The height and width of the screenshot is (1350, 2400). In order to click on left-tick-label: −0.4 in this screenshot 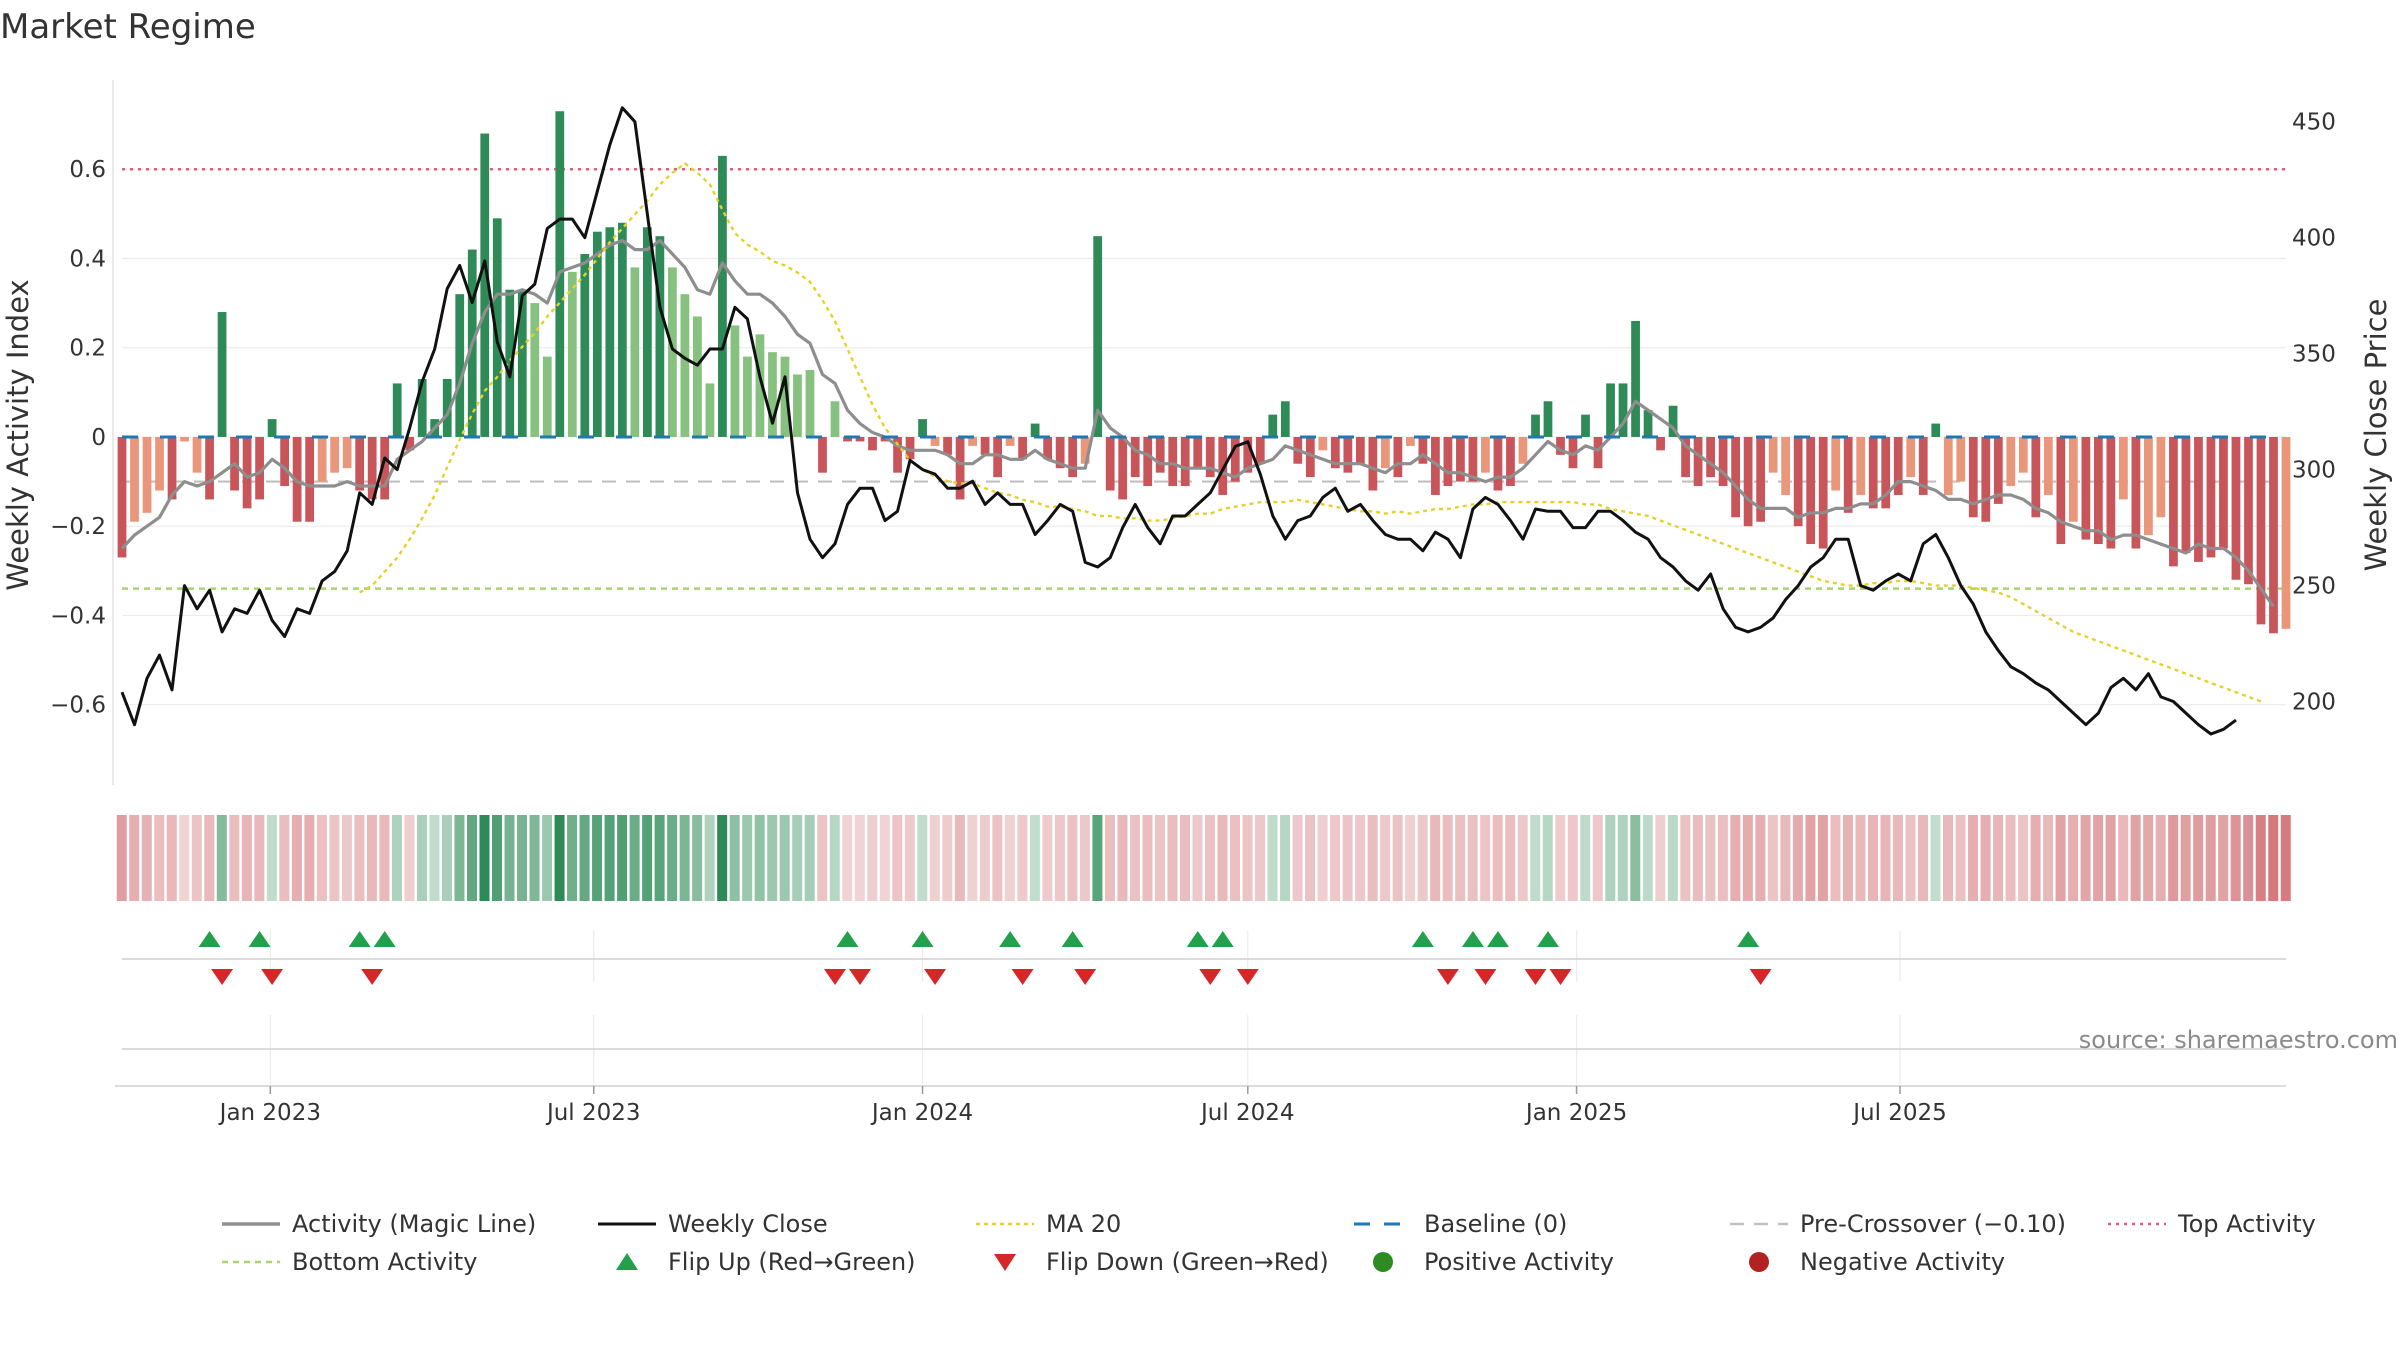, I will do `click(78, 616)`.